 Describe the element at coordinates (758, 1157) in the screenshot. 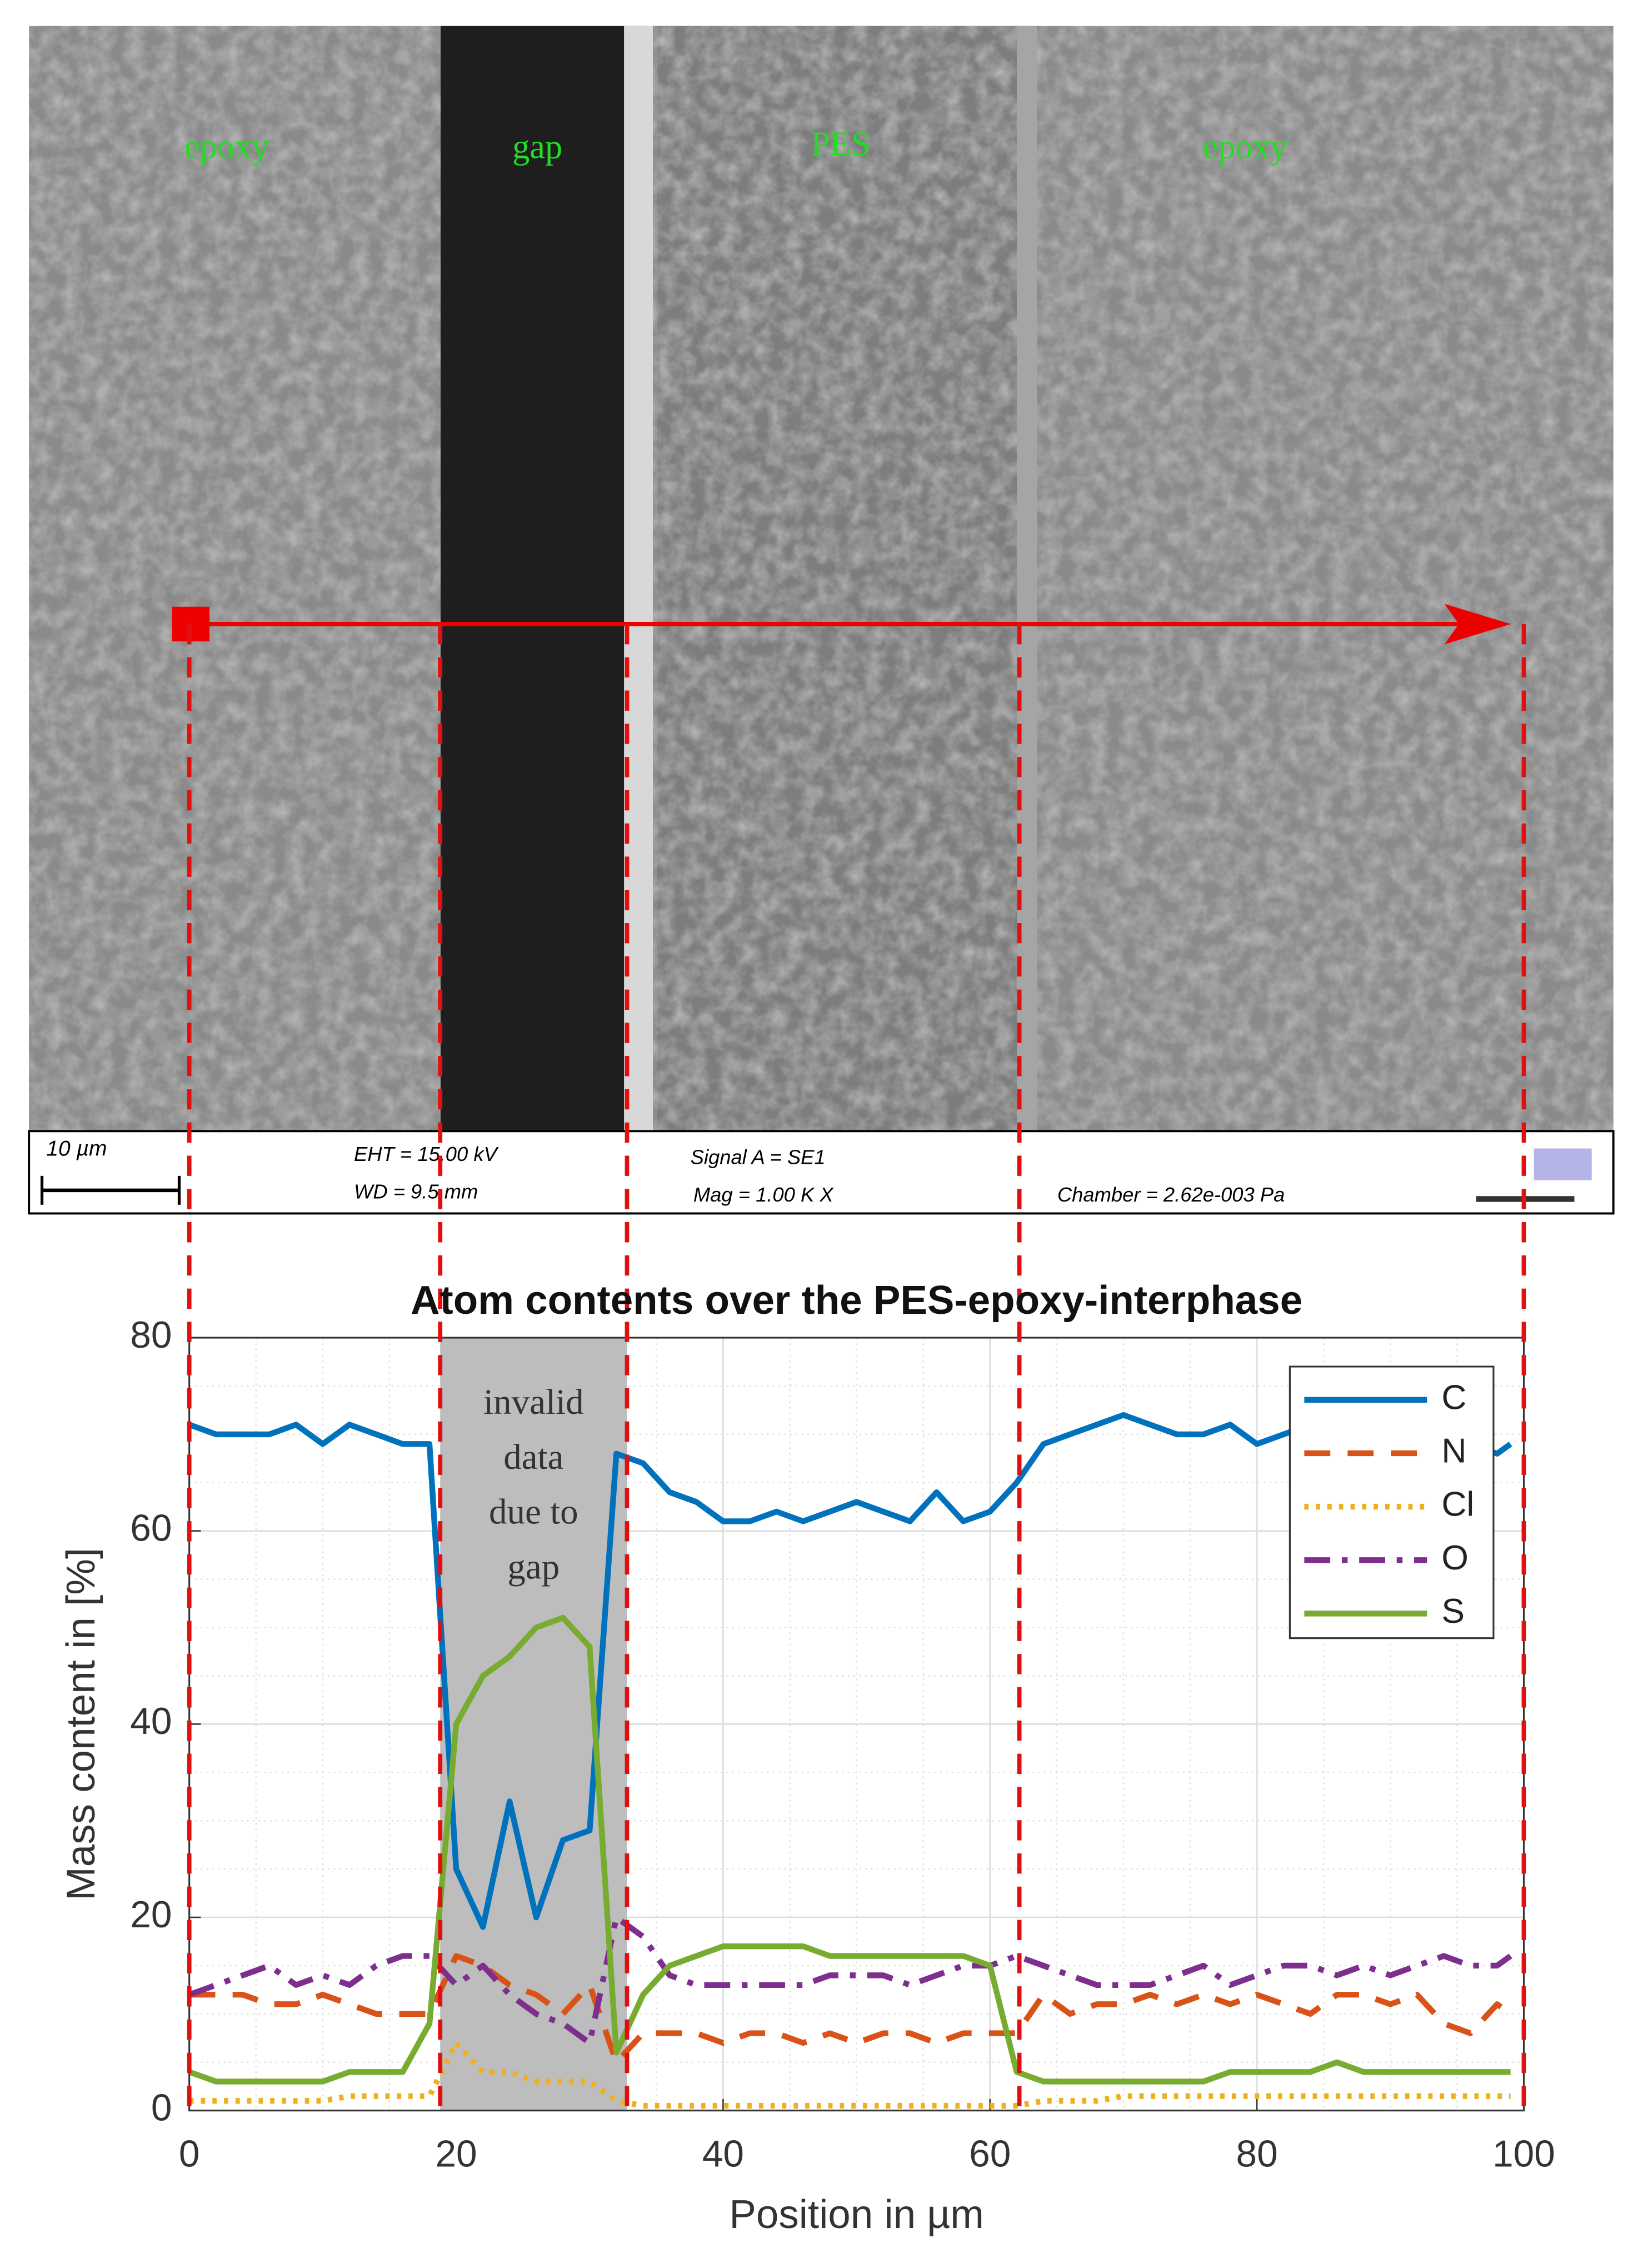

I see `info-text: Signal A = SE1` at that location.